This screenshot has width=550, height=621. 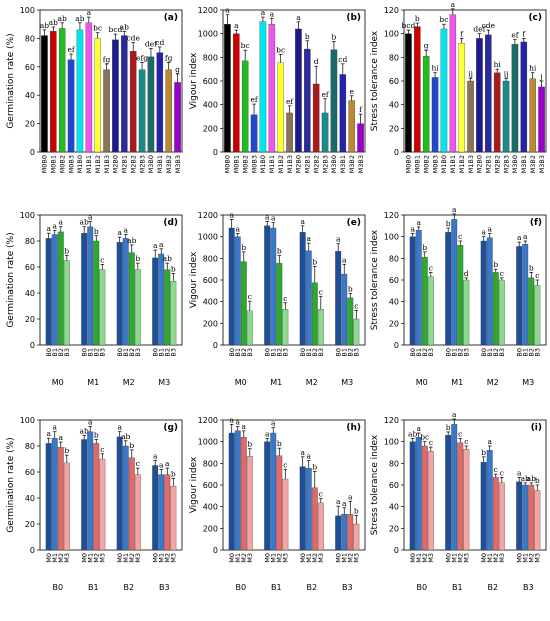 What do you see at coordinates (30, 524) in the screenshot?
I see `panel-g-ytick-label: 20` at bounding box center [30, 524].